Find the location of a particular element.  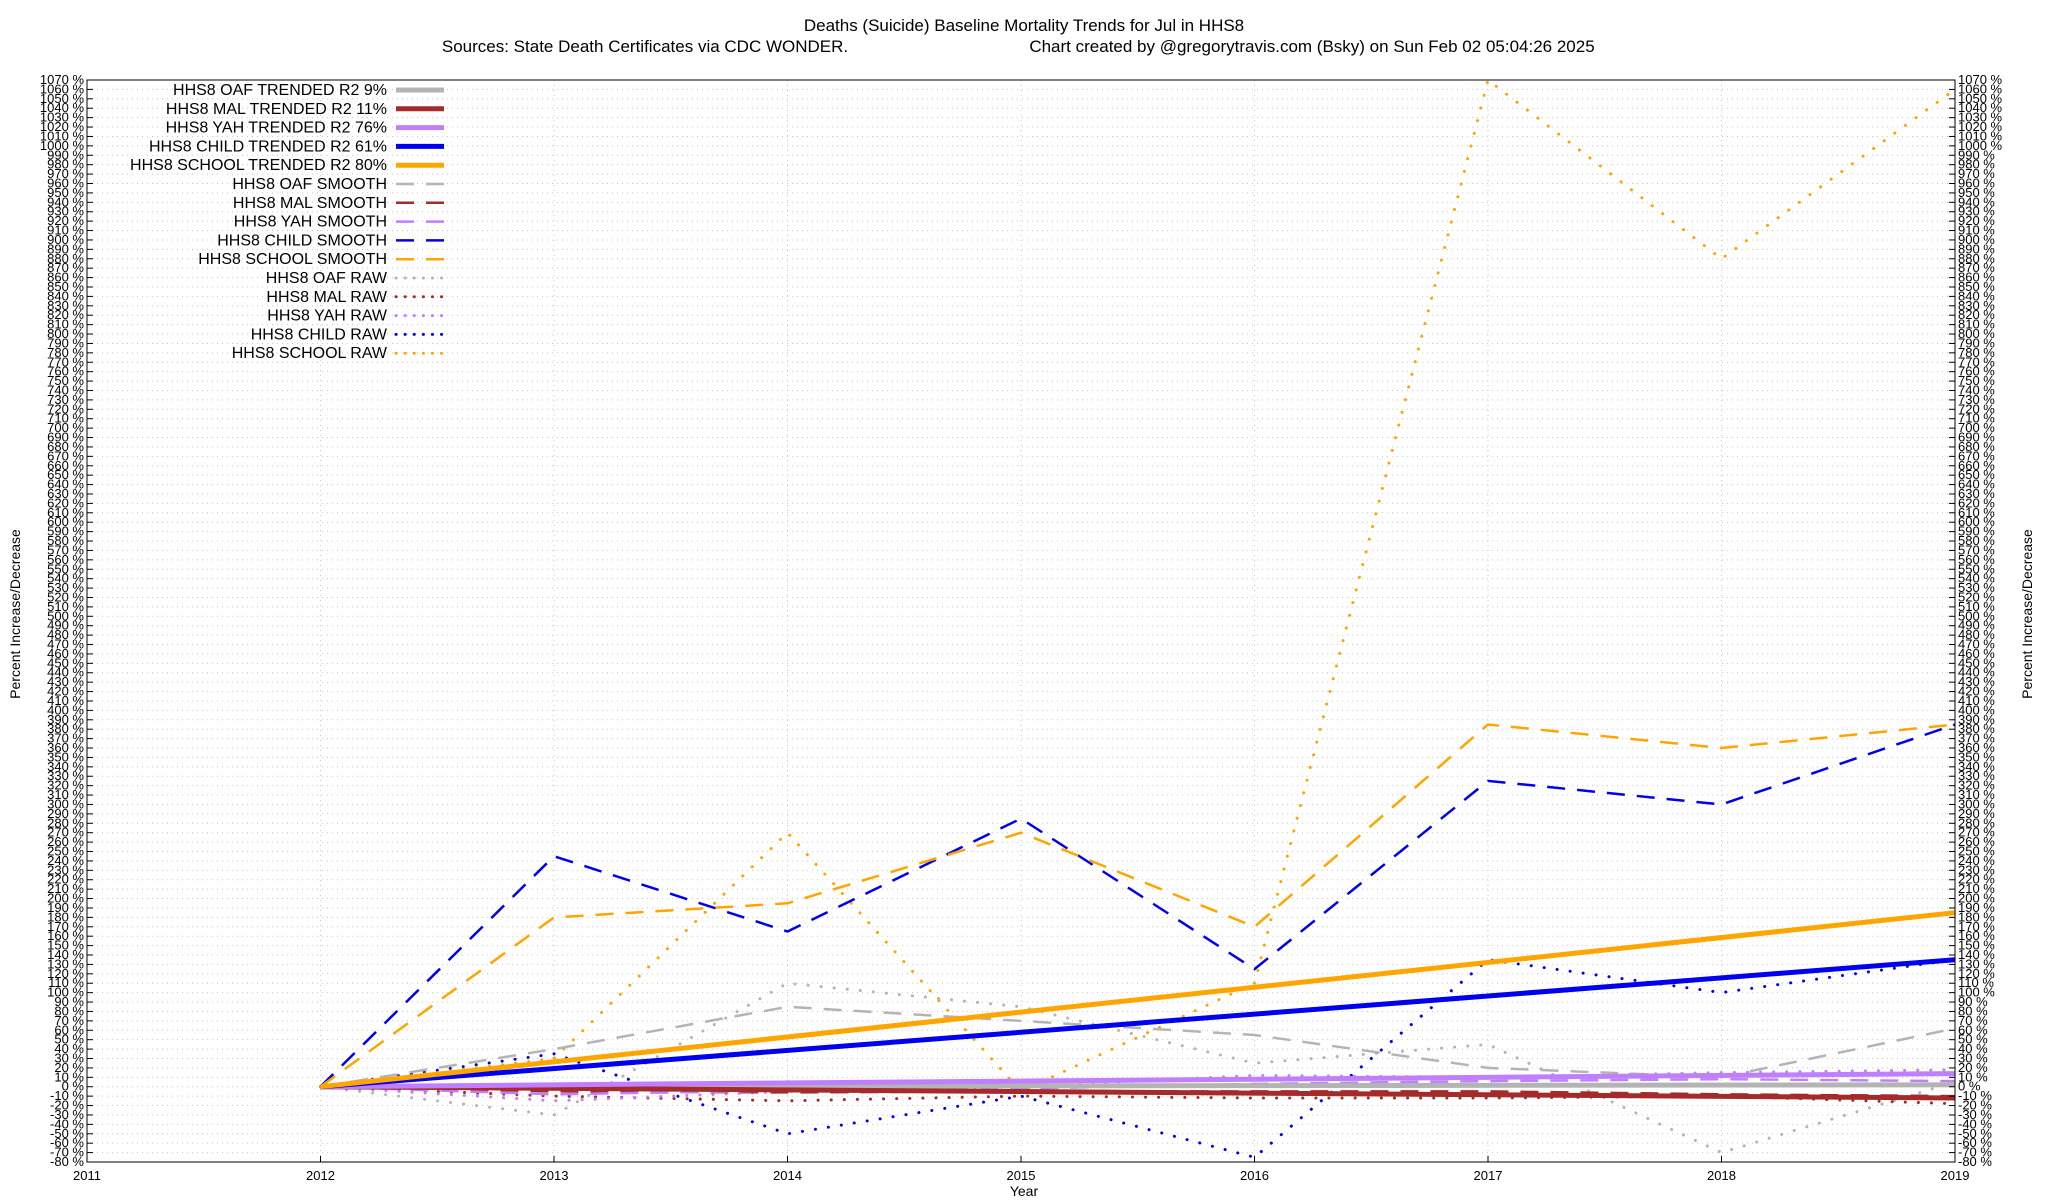

legend-entry-label: HHS8 SCHOOL RAW is located at coordinates (310, 353).